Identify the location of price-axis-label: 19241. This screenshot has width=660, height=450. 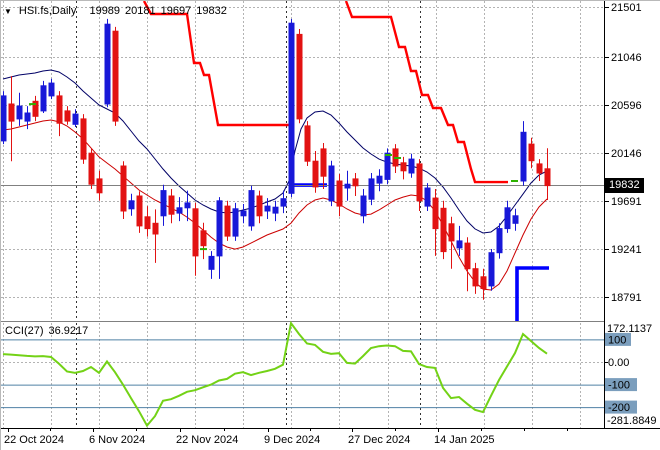
(626, 250).